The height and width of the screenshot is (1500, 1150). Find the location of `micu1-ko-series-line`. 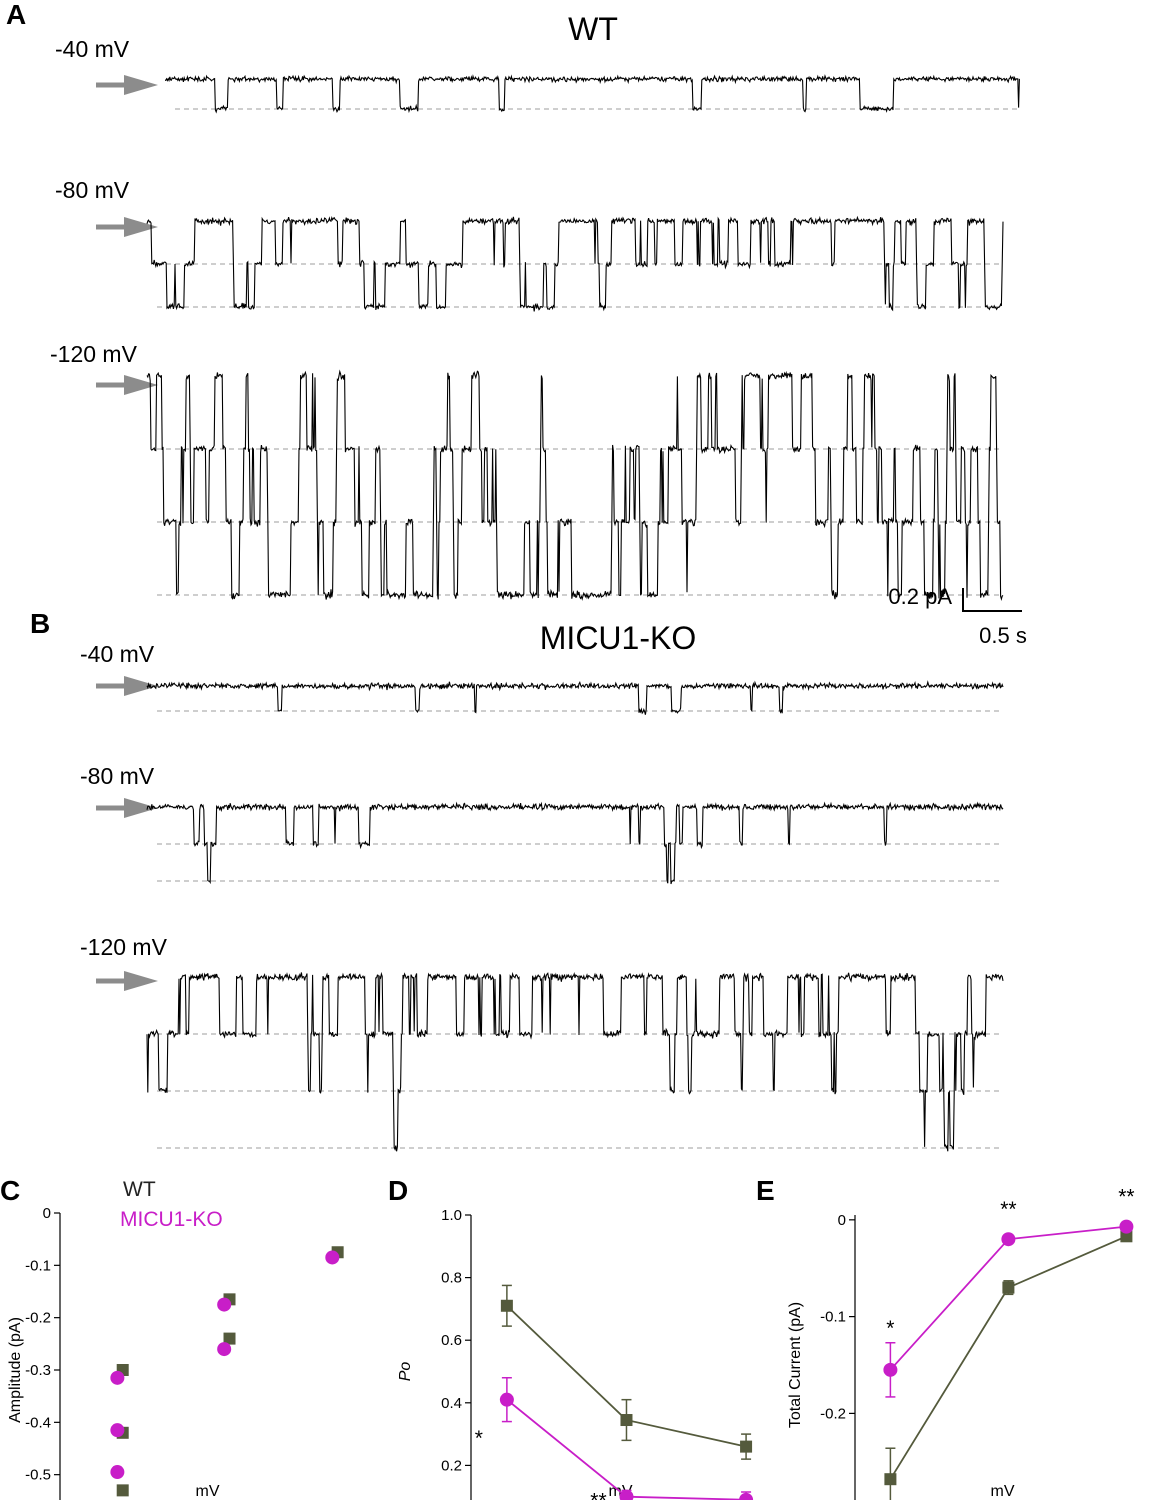

micu1-ko-series-line is located at coordinates (1008, 1298).